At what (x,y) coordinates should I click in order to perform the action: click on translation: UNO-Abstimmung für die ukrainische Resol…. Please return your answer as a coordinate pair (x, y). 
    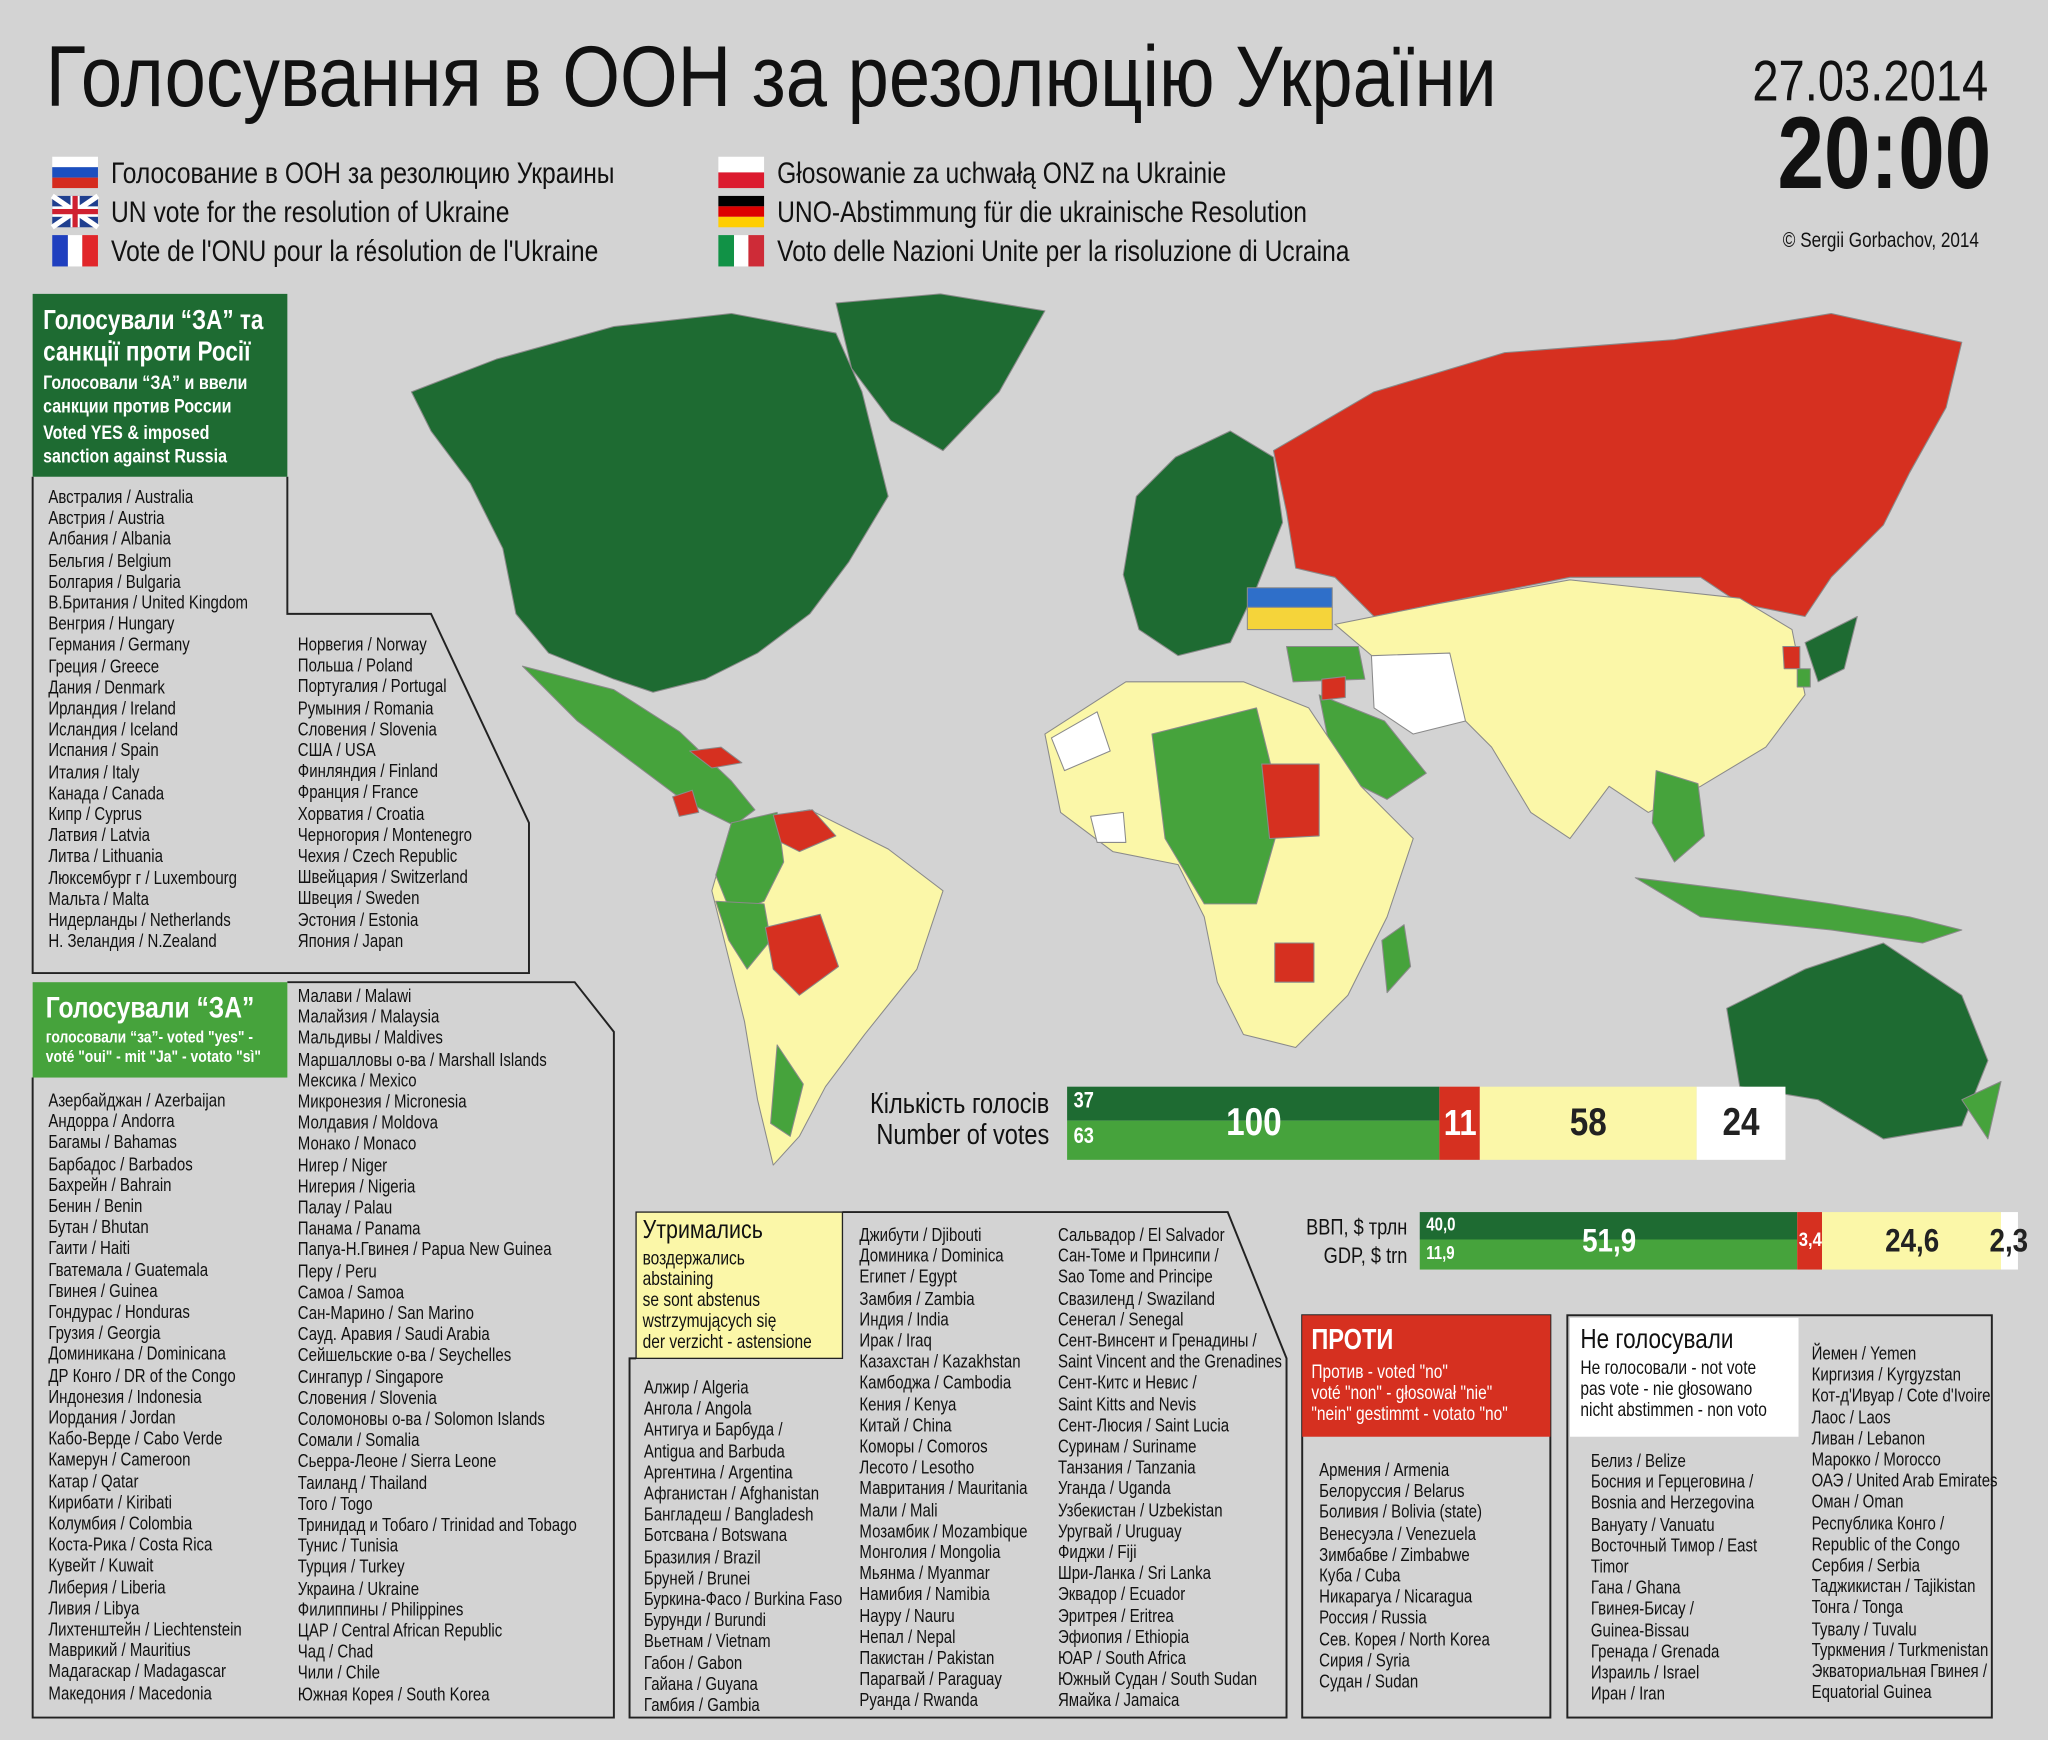
    Looking at the image, I should click on (1042, 211).